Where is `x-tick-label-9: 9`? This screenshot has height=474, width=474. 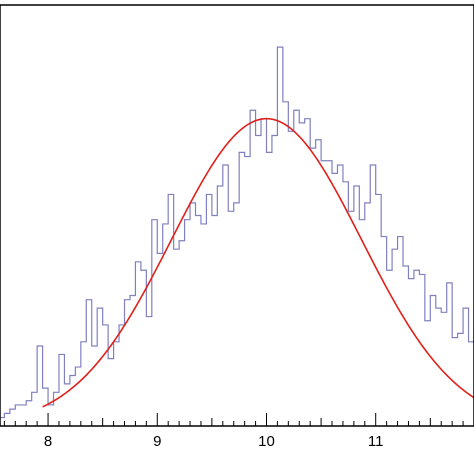
x-tick-label-9: 9 is located at coordinates (157, 441).